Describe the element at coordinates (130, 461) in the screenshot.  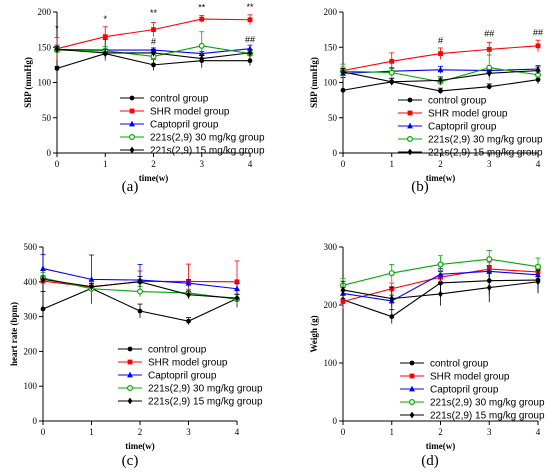
I see `panel-label: (c)` at that location.